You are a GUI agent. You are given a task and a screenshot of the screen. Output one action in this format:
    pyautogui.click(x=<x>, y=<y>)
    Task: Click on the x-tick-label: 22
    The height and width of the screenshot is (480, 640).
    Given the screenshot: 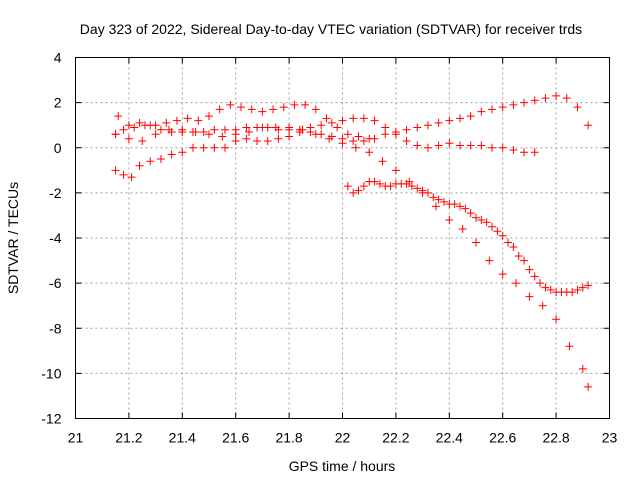 What is the action you would take?
    pyautogui.click(x=343, y=438)
    